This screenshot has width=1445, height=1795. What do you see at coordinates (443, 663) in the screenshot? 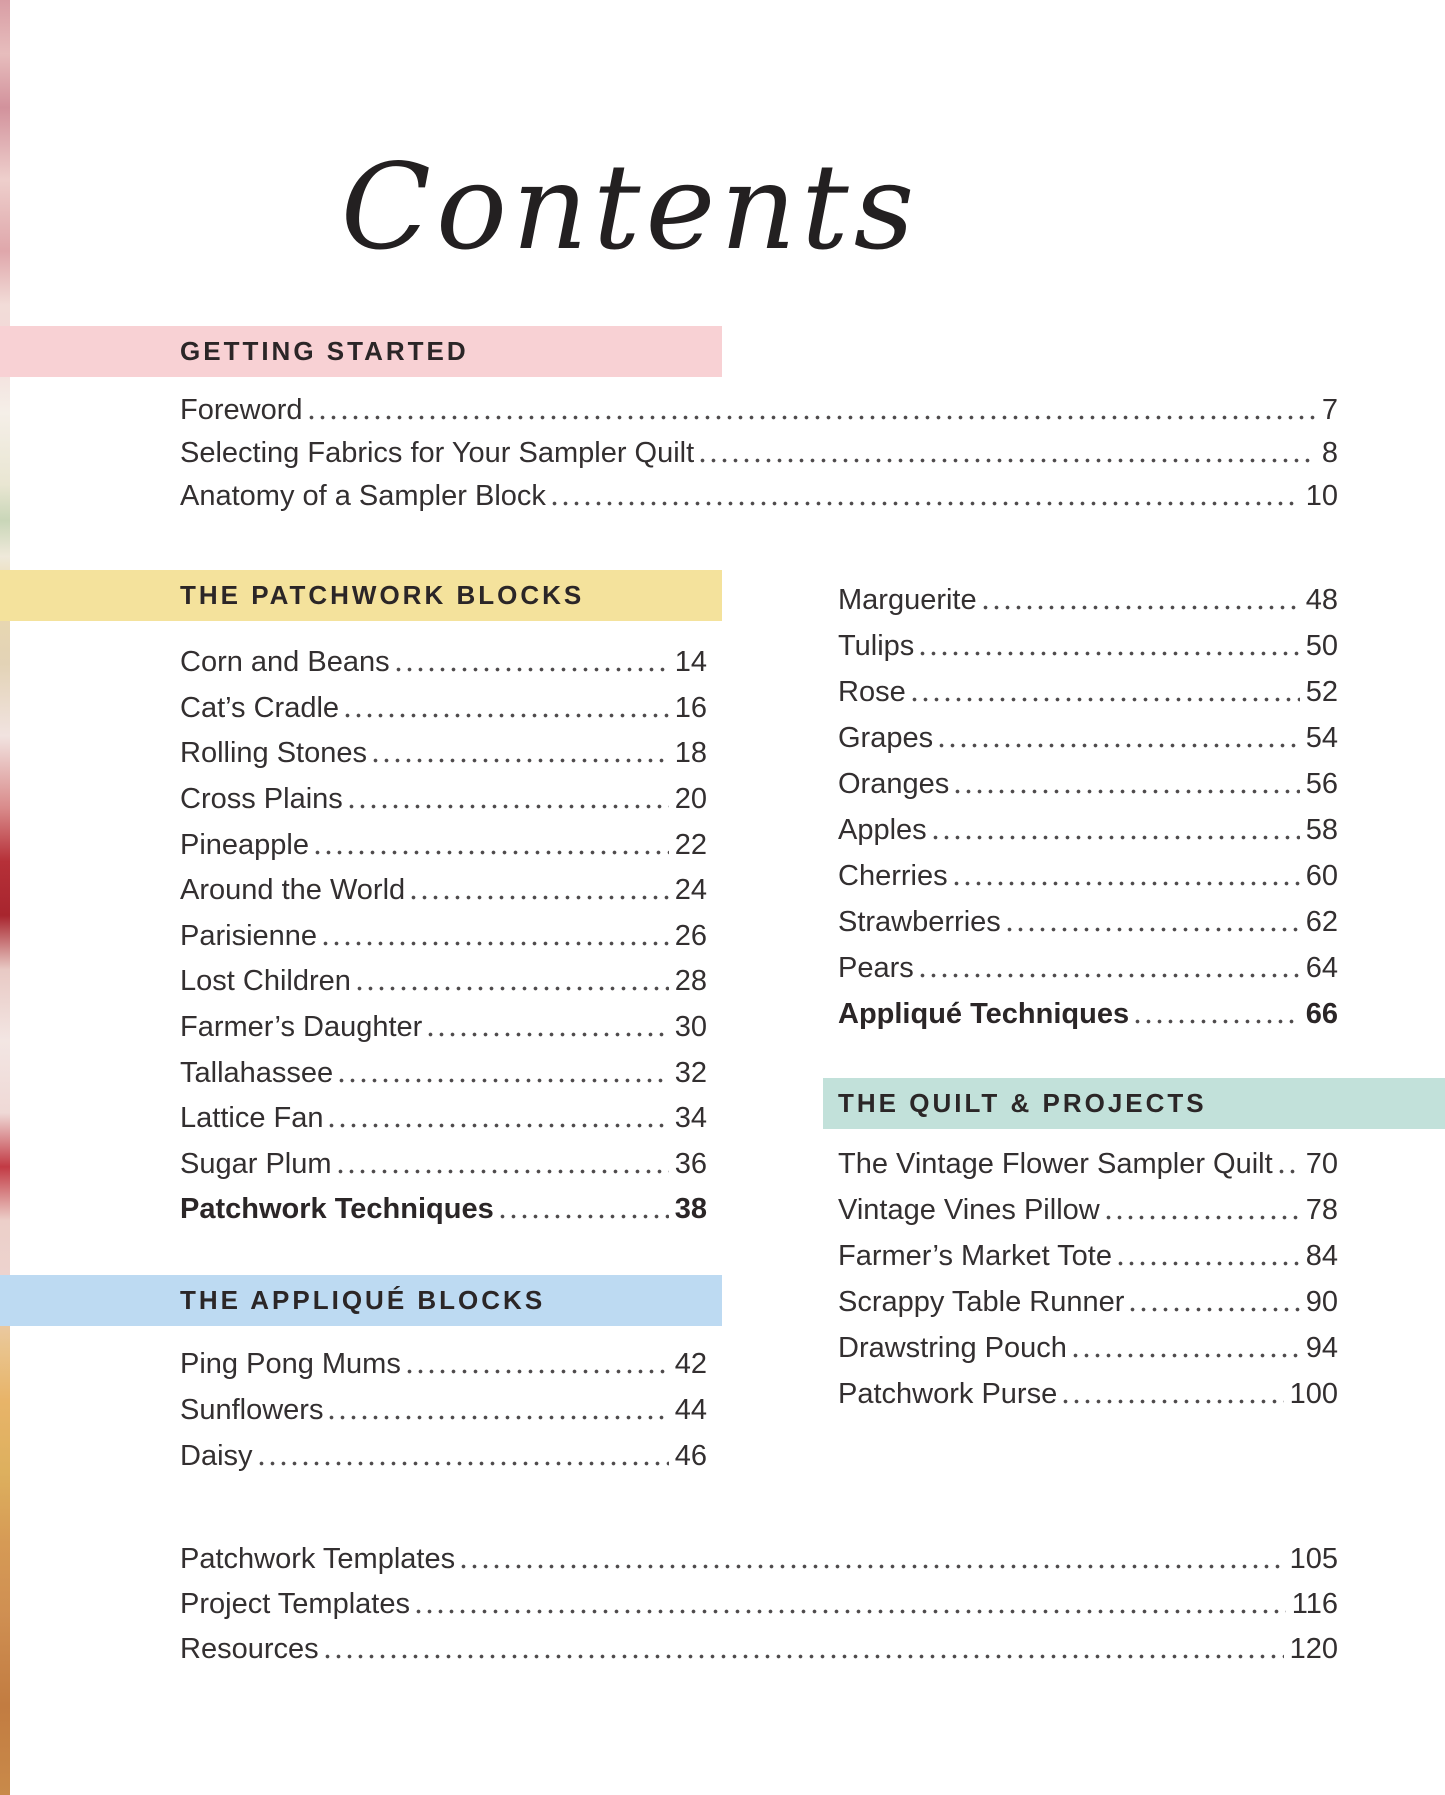
I see `toc-entry: Corn and Beans 14` at bounding box center [443, 663].